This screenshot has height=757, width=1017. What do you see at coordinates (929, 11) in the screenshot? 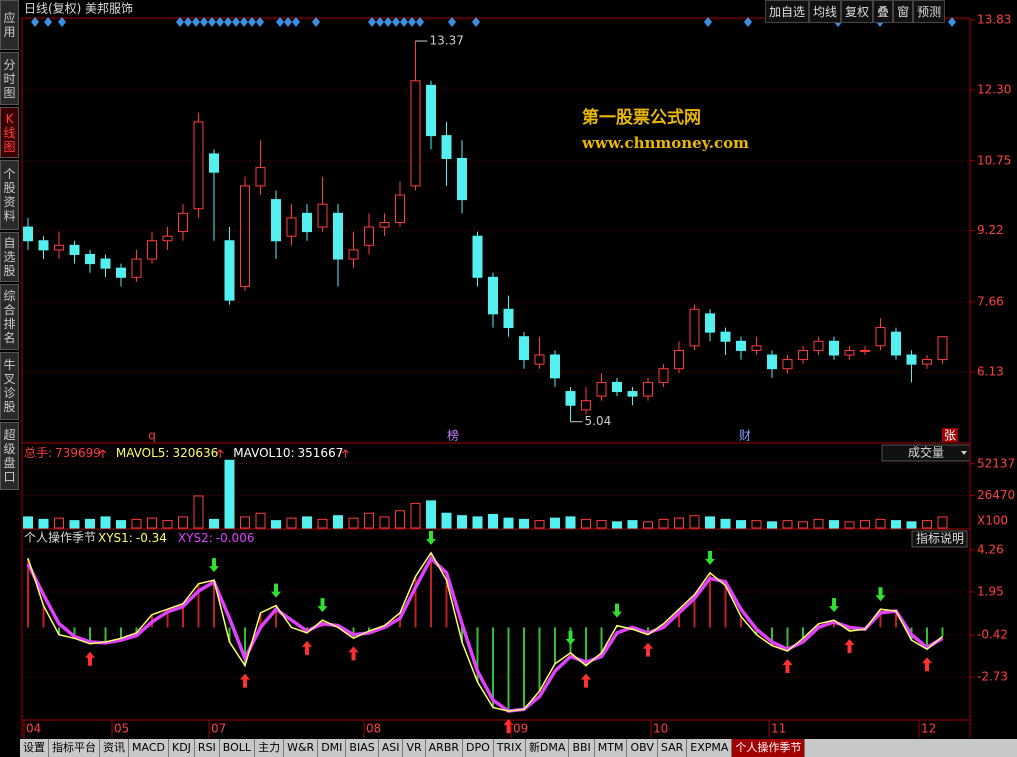
I see `toolbar-button: 预测` at bounding box center [929, 11].